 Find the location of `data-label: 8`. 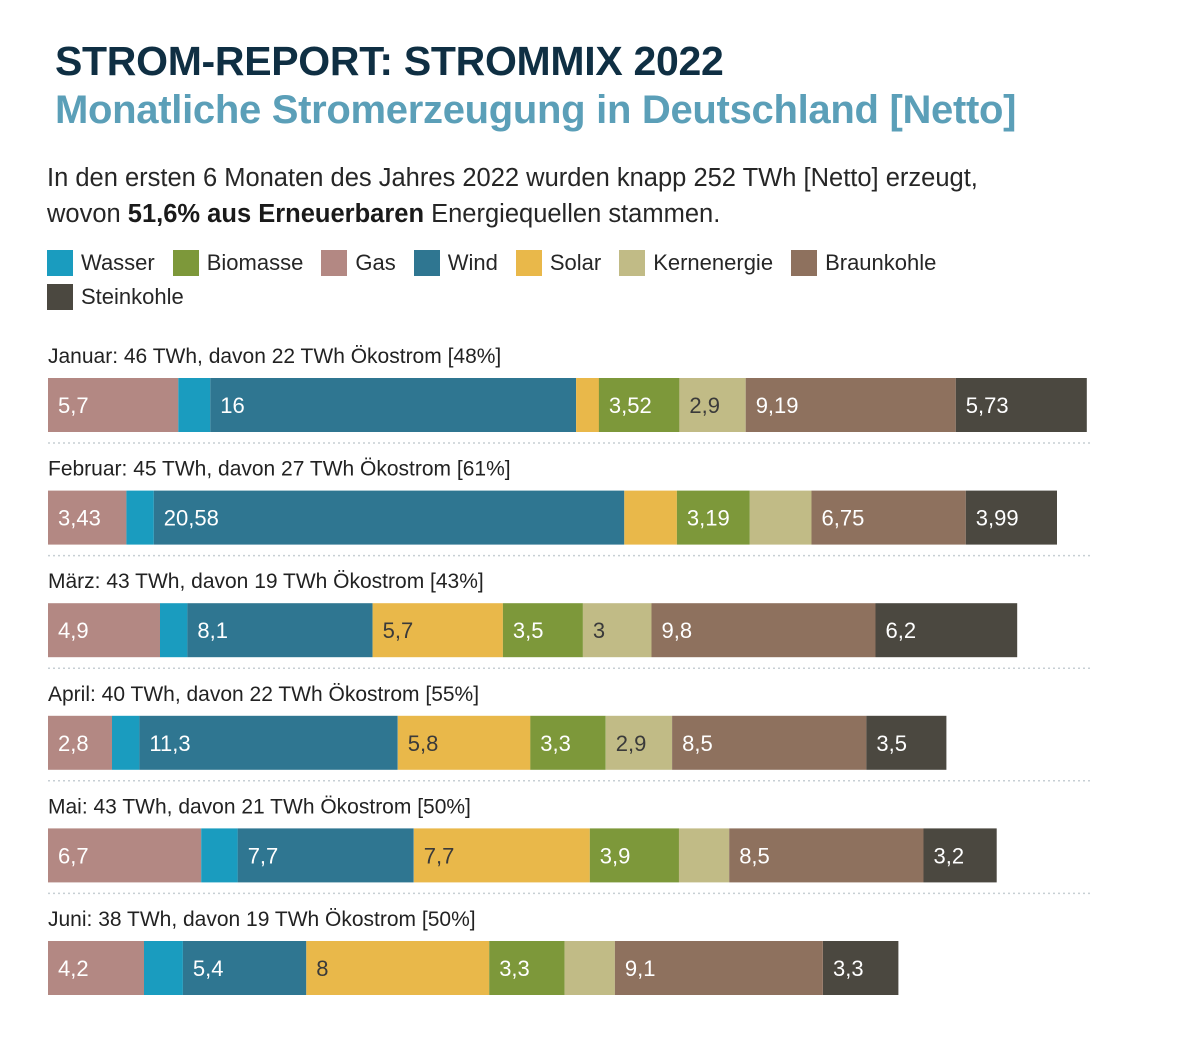

data-label: 8 is located at coordinates (322, 968).